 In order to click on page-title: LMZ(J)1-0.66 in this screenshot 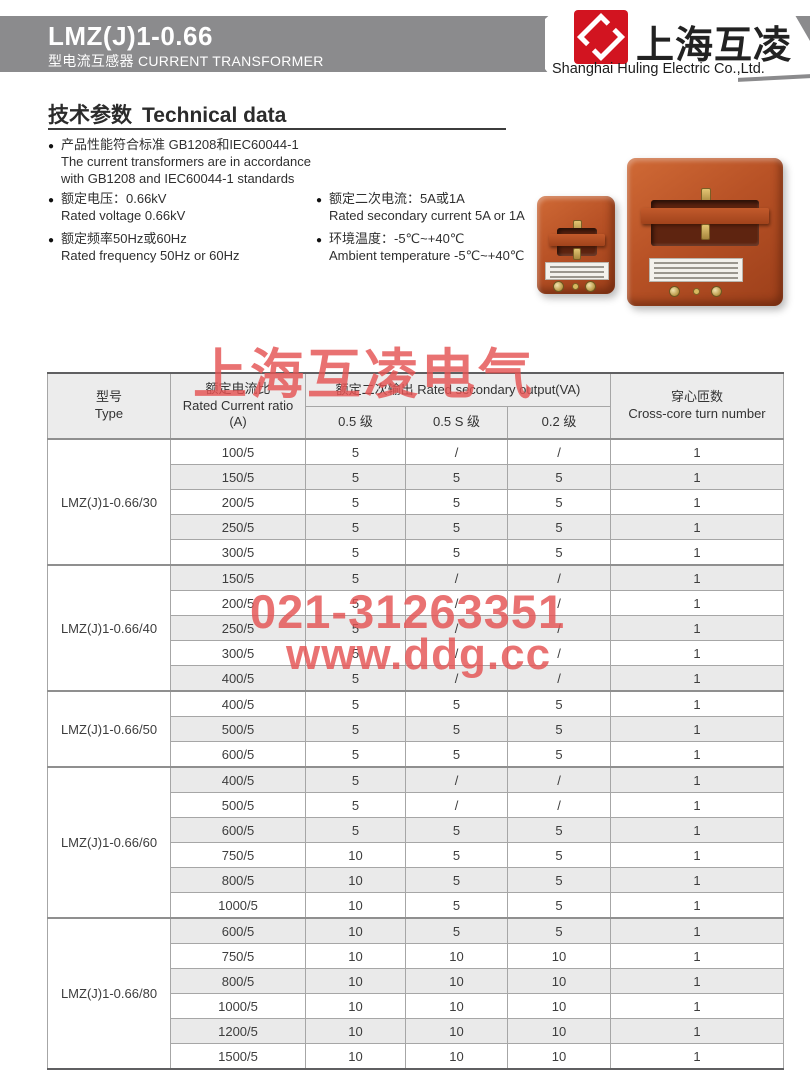, I will do `click(130, 36)`.